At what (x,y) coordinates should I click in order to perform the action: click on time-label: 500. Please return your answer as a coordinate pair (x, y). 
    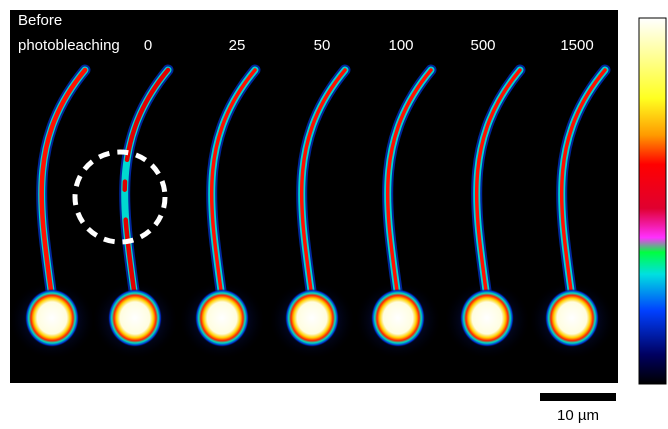
    Looking at the image, I should click on (482, 45).